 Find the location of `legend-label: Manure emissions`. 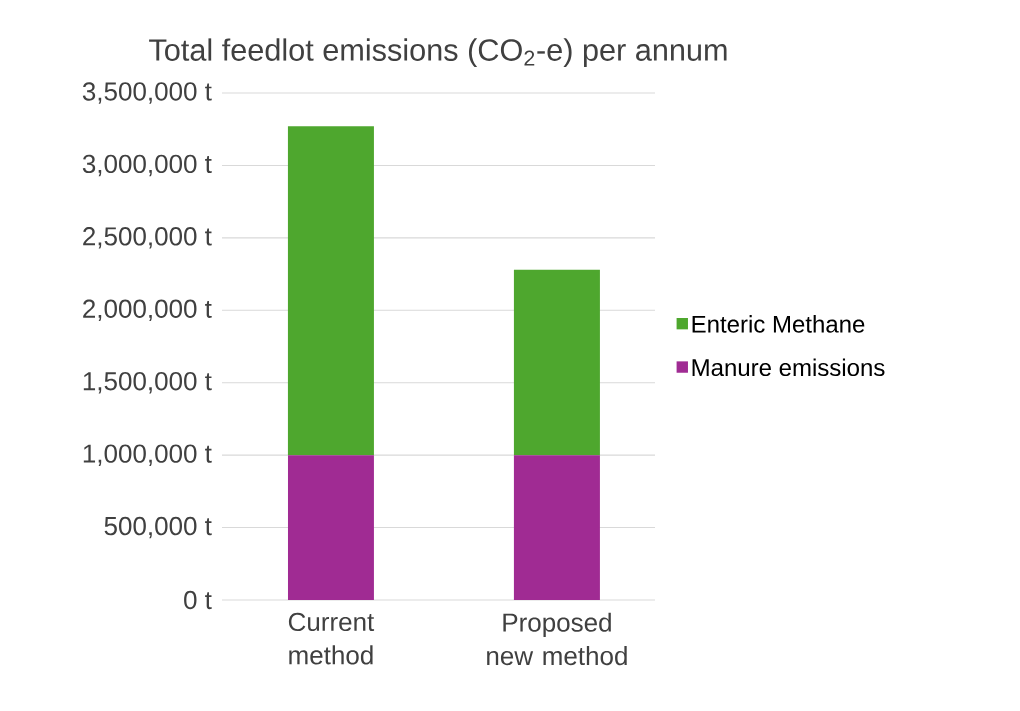

legend-label: Manure emissions is located at coordinates (788, 367).